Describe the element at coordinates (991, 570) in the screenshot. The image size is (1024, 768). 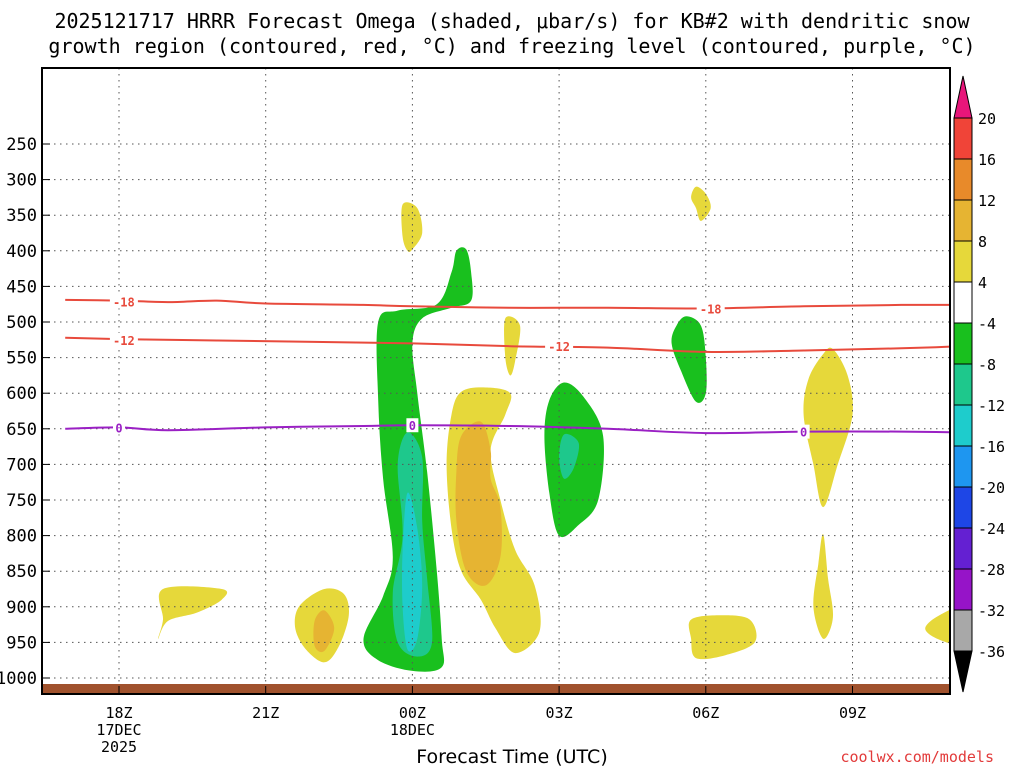
I see `colorbar-label-11: -28` at that location.